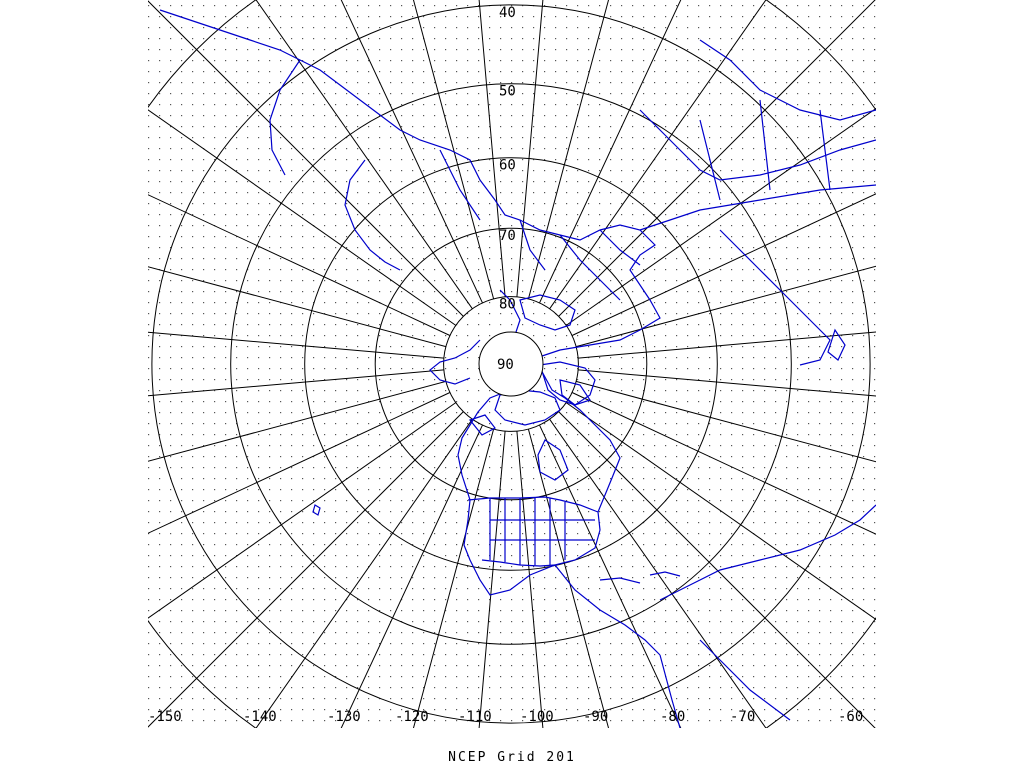  I want to click on coastline-south-america, so click(767, 616).